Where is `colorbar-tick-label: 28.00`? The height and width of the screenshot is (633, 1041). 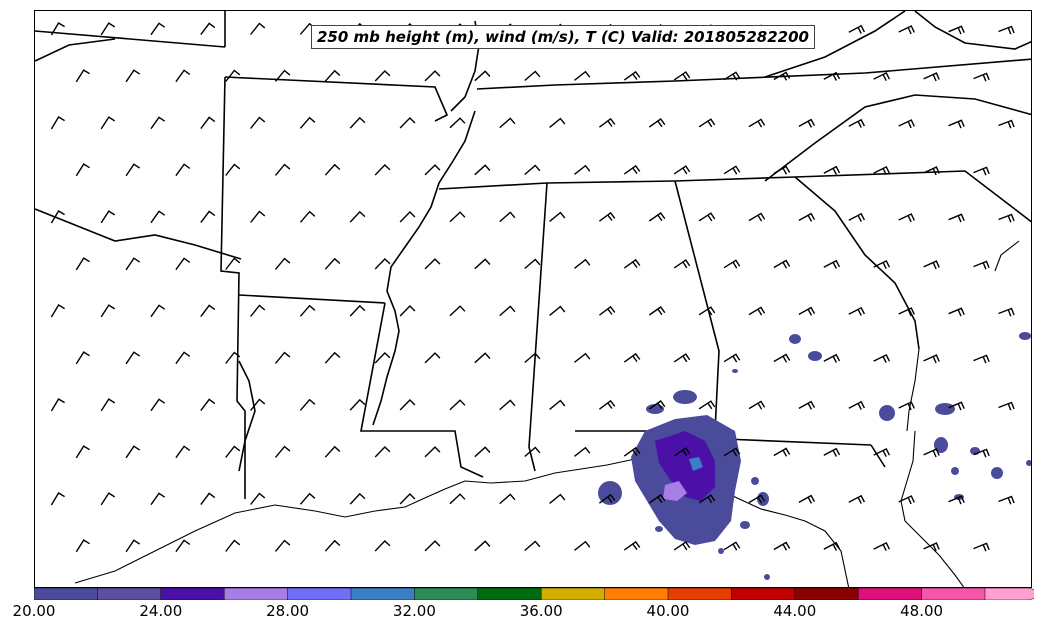
colorbar-tick-label: 28.00 is located at coordinates (288, 611).